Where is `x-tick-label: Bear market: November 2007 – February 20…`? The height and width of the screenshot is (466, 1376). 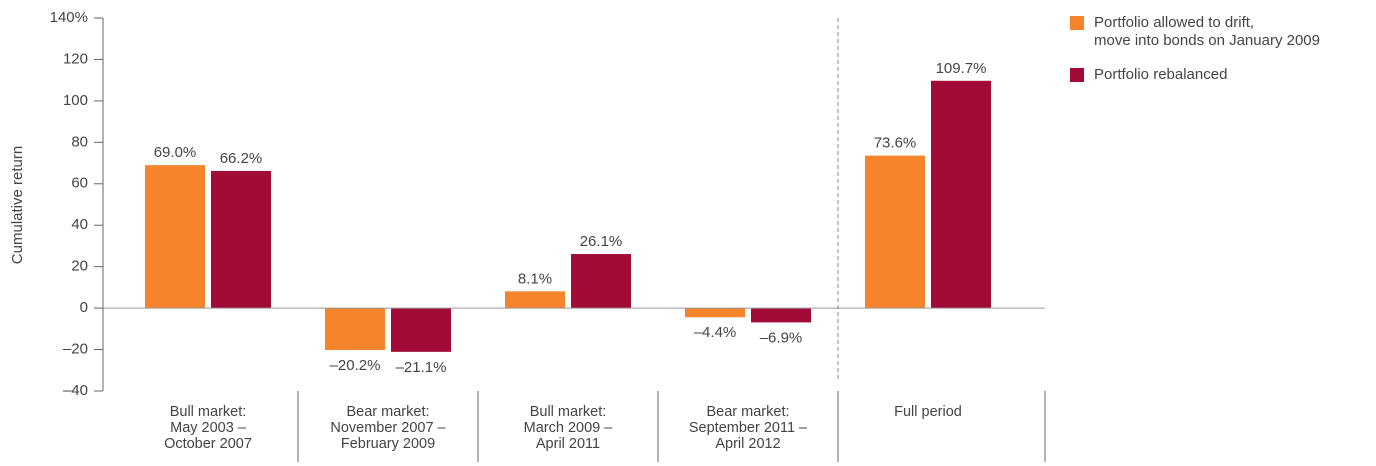
x-tick-label: Bear market: November 2007 – February 20… is located at coordinates (388, 428).